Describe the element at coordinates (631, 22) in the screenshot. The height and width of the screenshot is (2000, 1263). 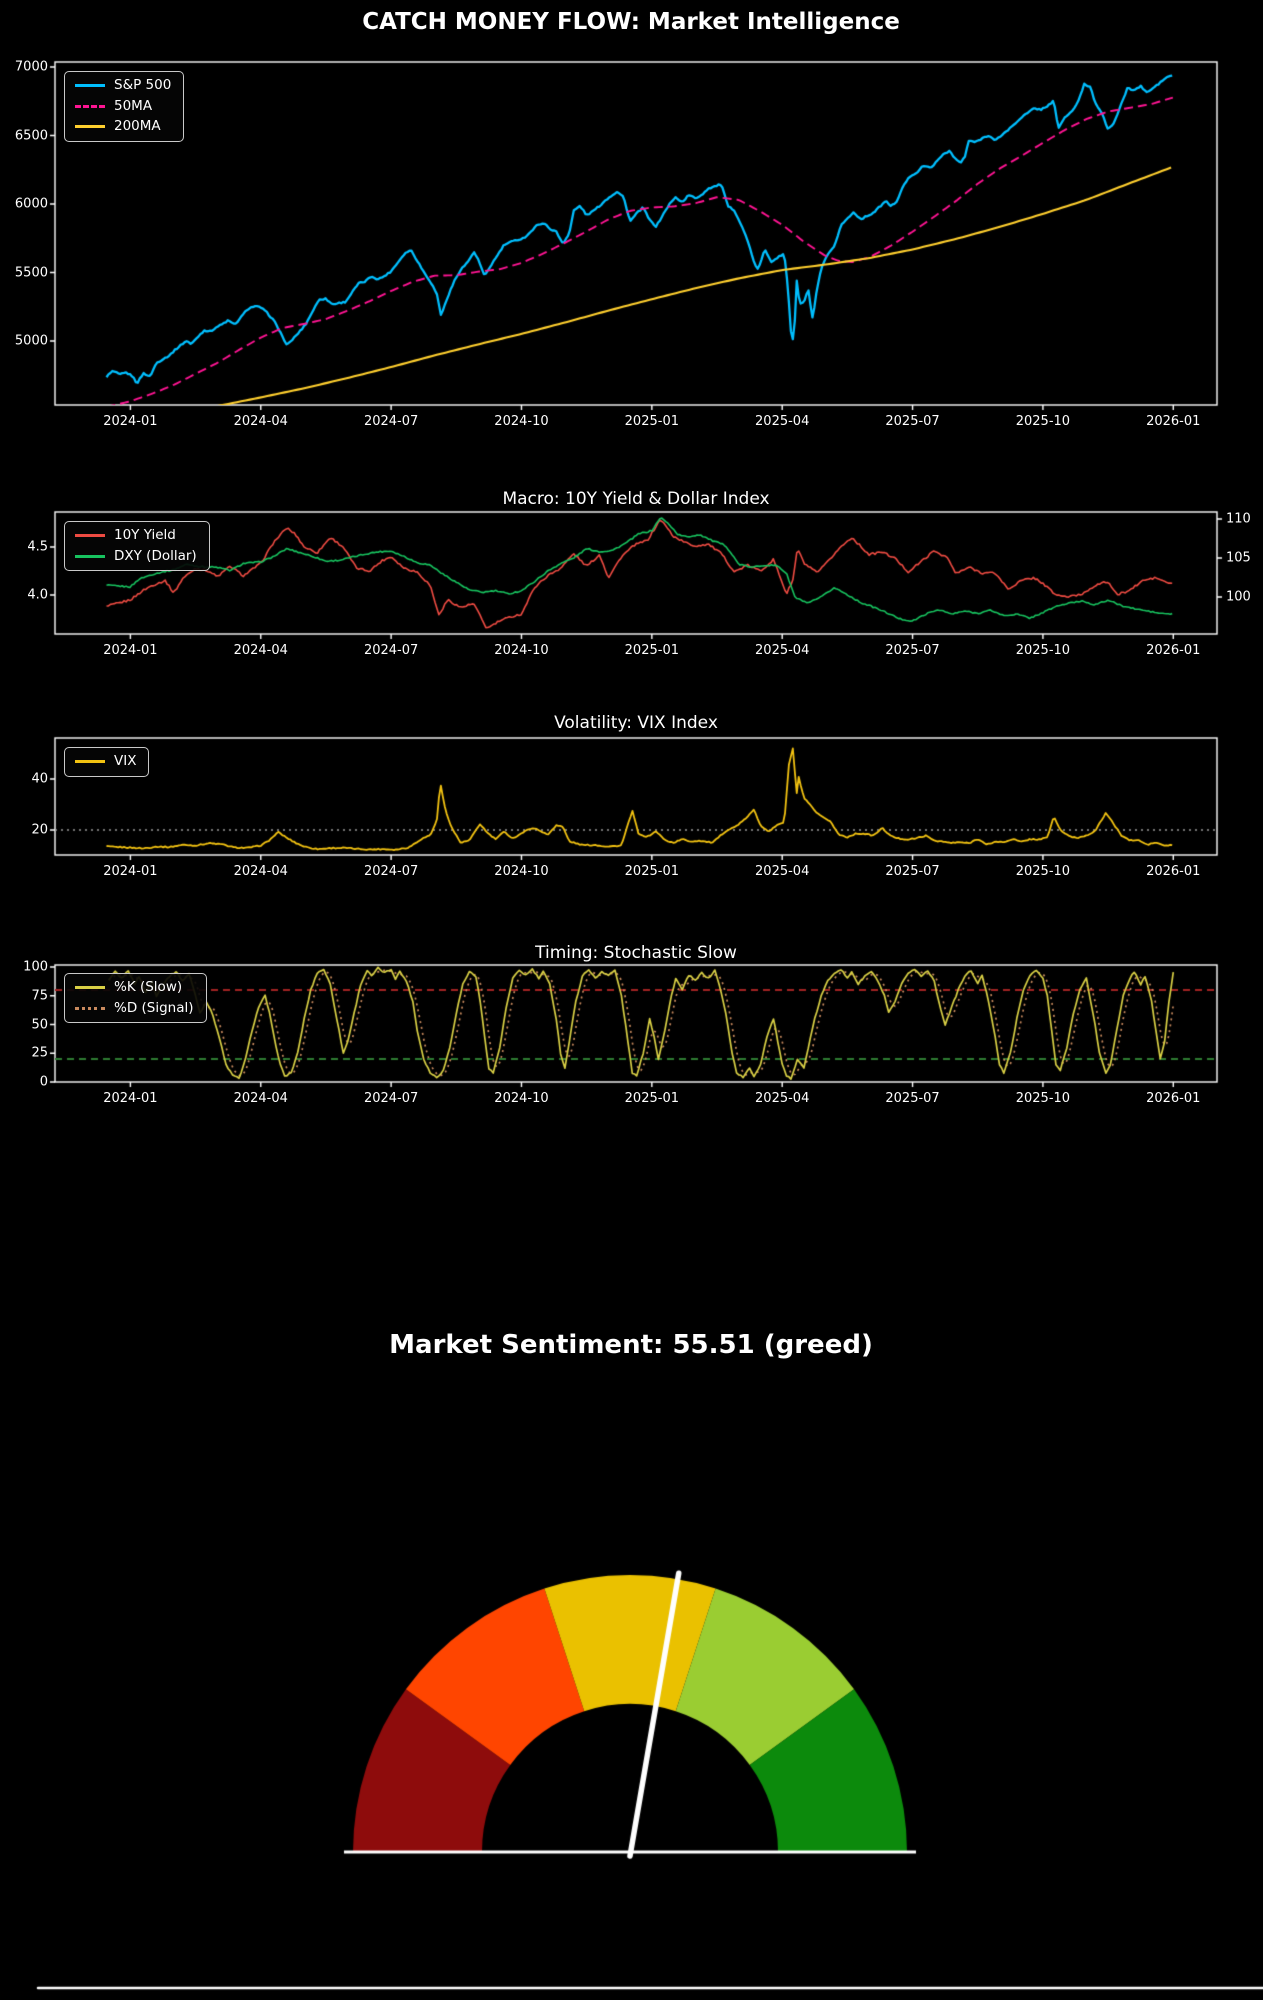
I see `page-title: CATCH MONEY FLOW: Market Intelligence` at that location.